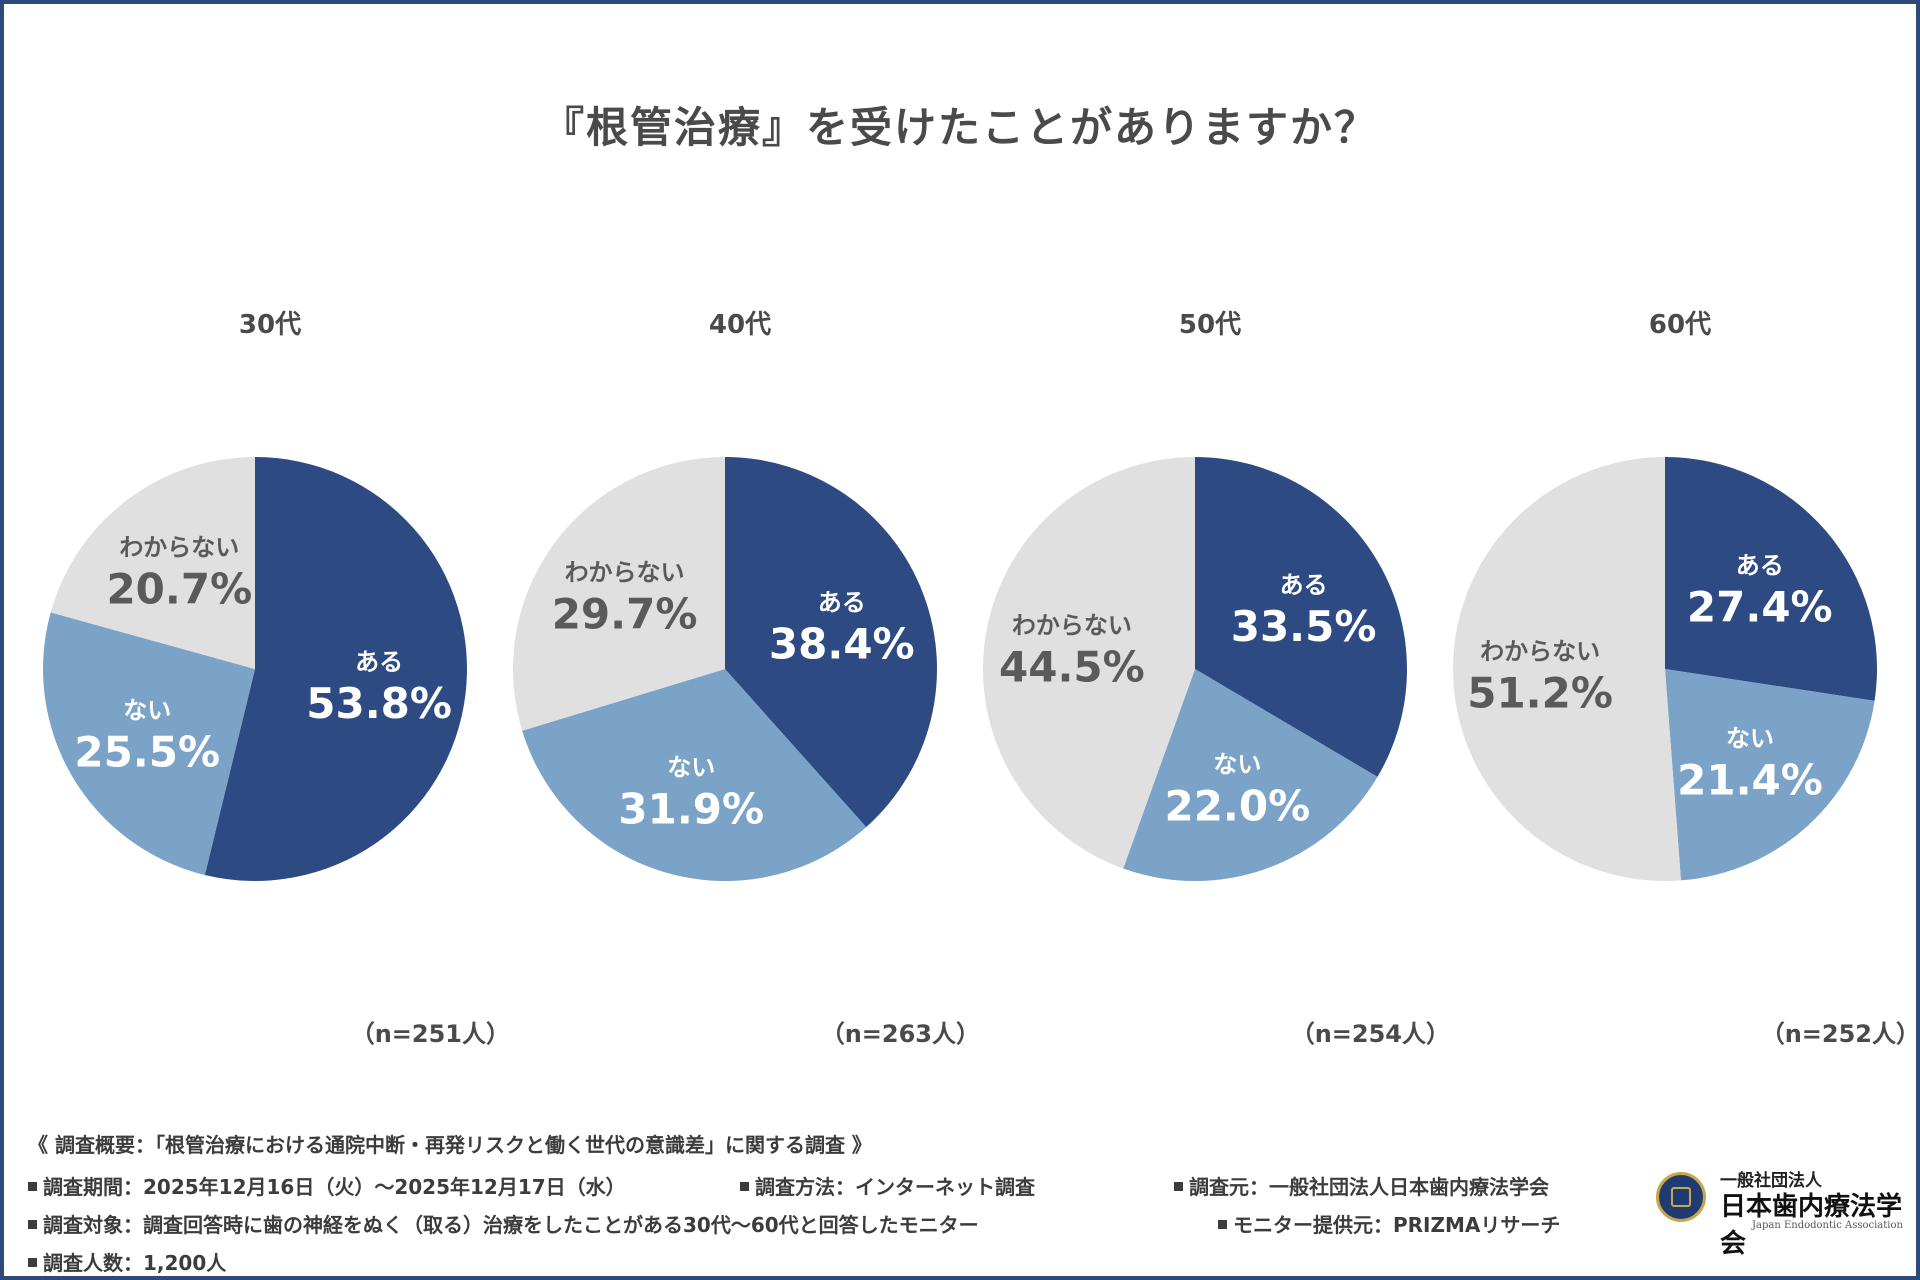 The height and width of the screenshot is (1280, 1920). I want to click on survey-count-text: 調査人数：1,200人, so click(135, 1263).